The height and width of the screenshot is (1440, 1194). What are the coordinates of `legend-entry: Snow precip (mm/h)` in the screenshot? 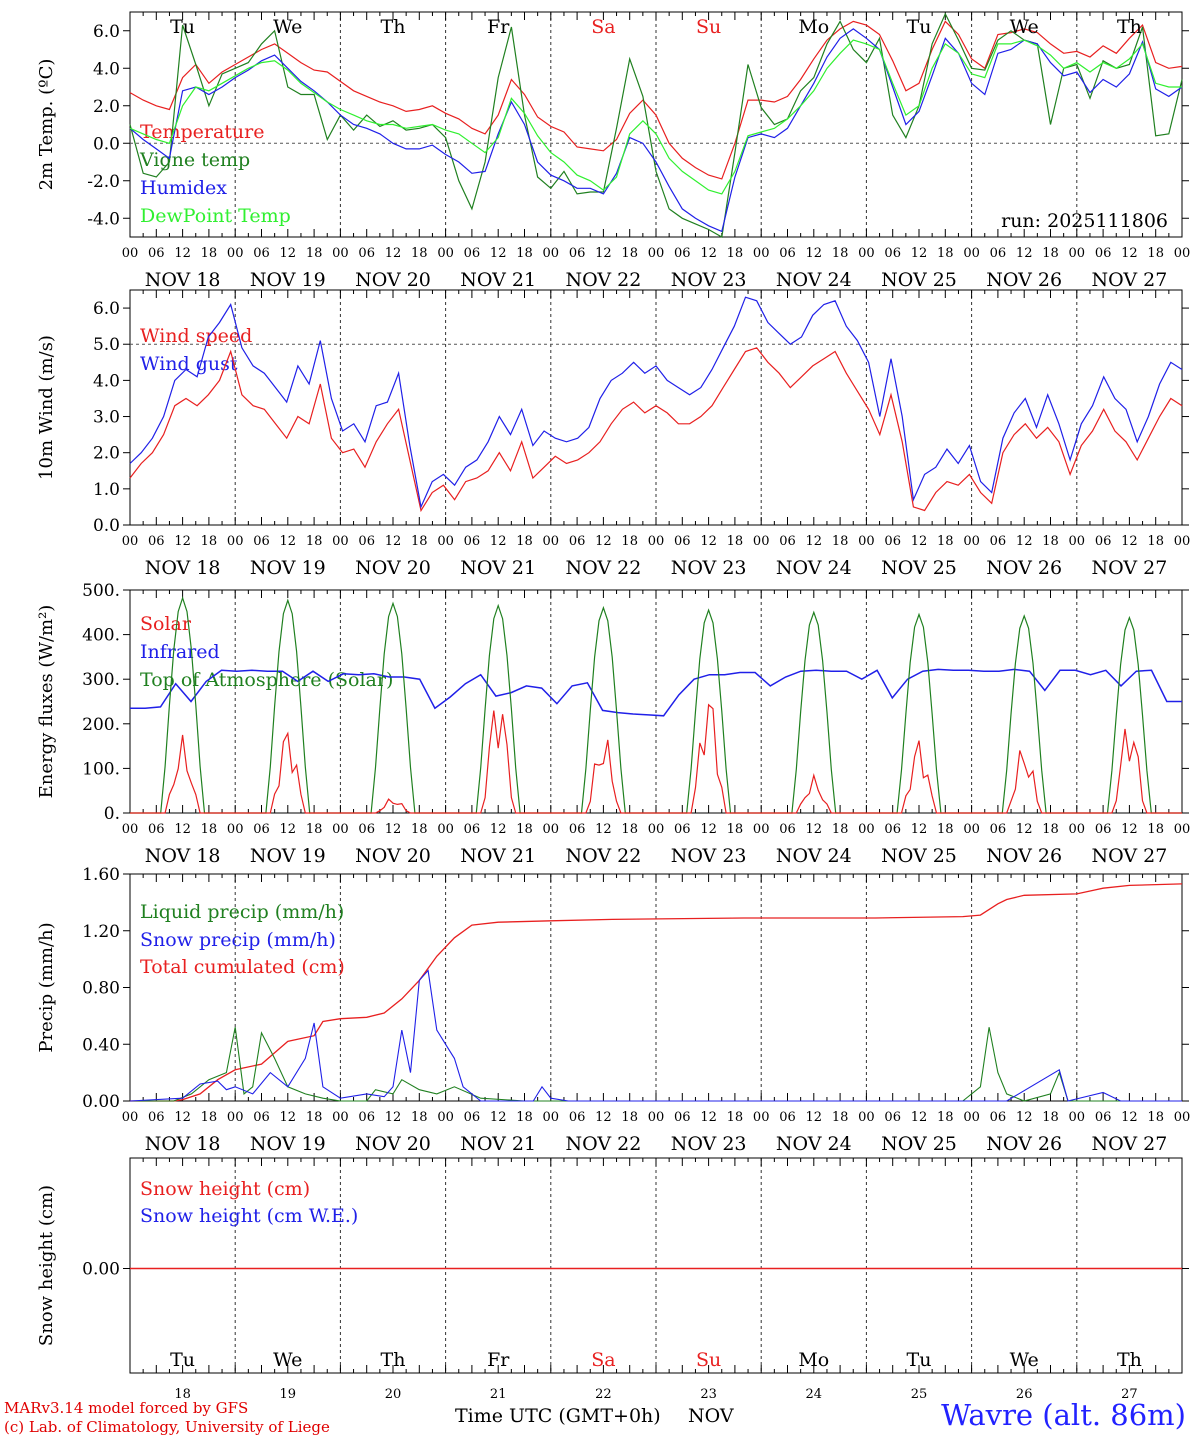 It's located at (238, 940).